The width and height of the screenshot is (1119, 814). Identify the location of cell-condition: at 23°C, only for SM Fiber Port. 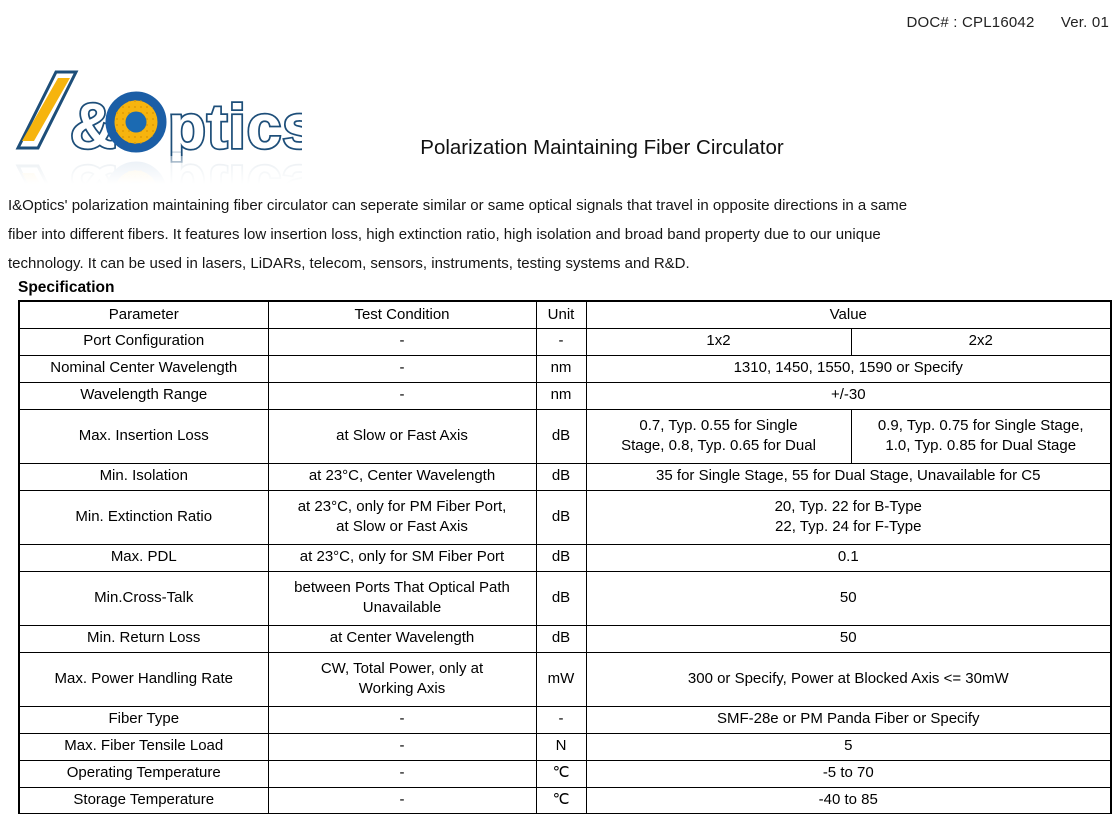
(402, 557).